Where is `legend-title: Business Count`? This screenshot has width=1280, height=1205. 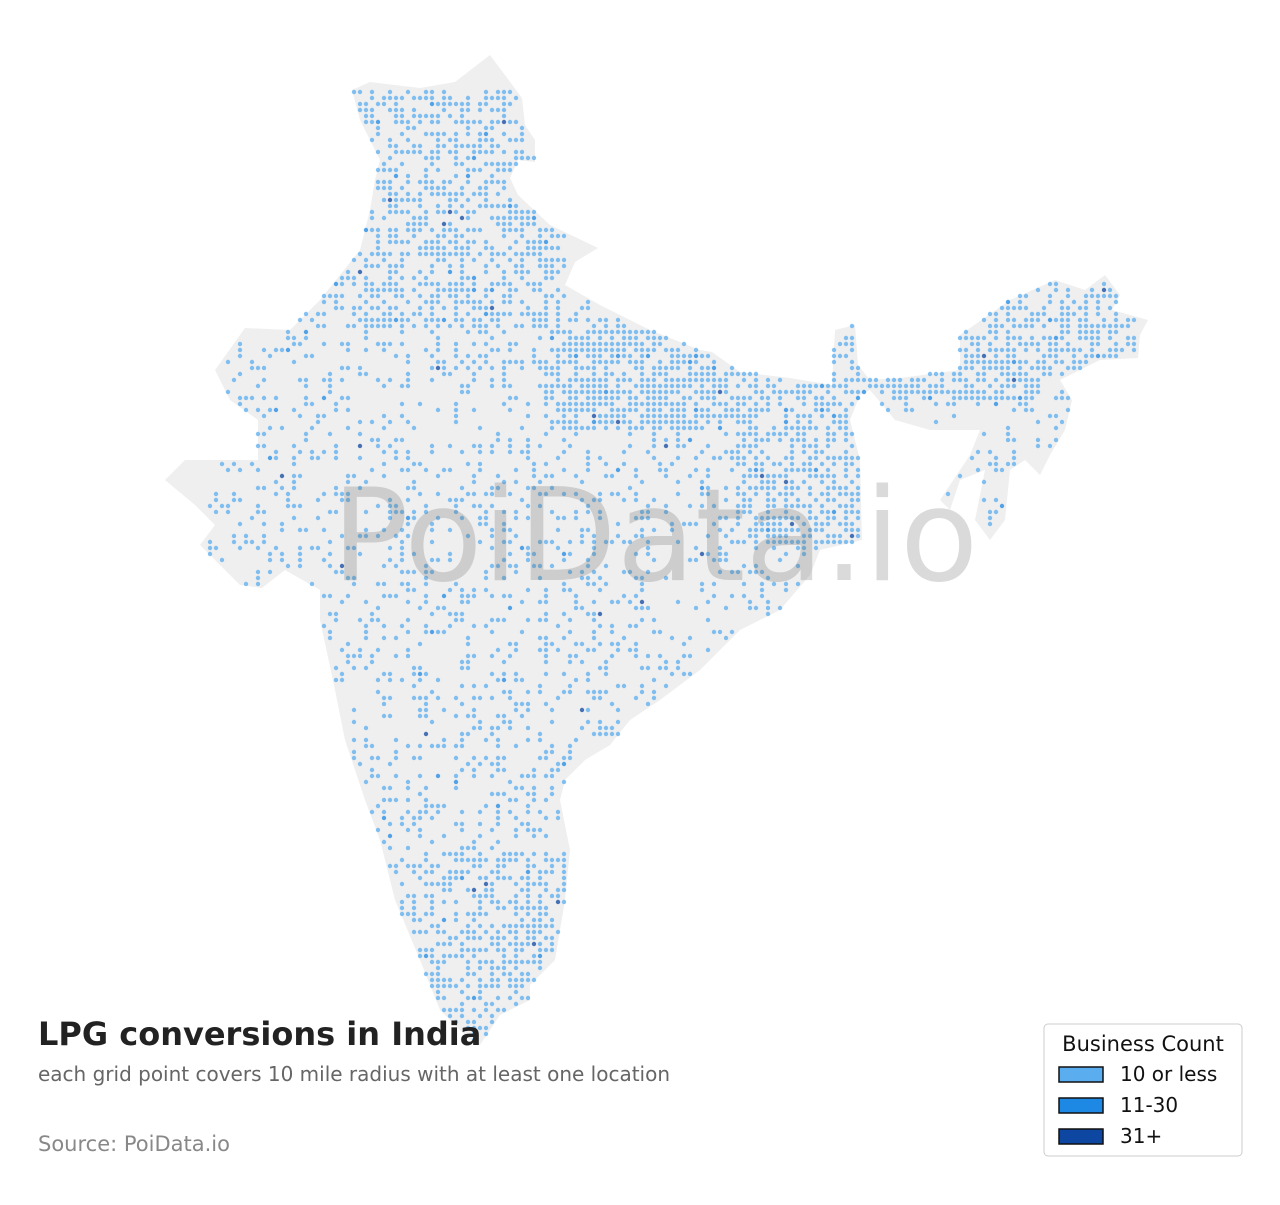
legend-title: Business Count is located at coordinates (1143, 1044).